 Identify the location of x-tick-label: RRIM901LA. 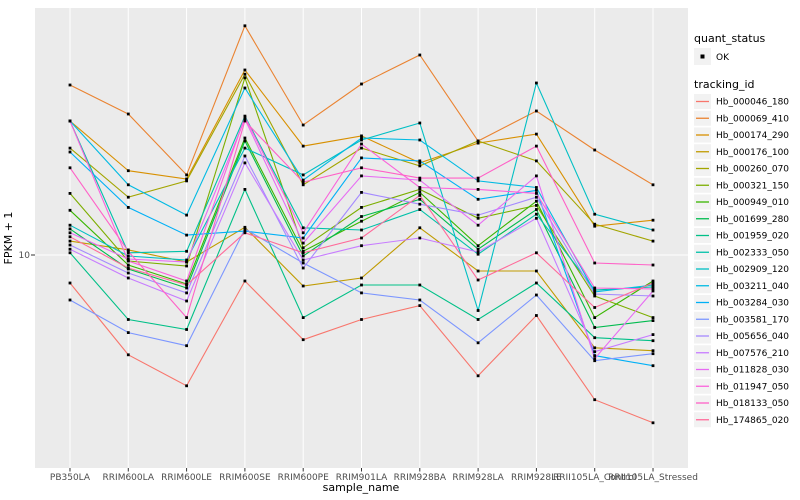
(362, 478).